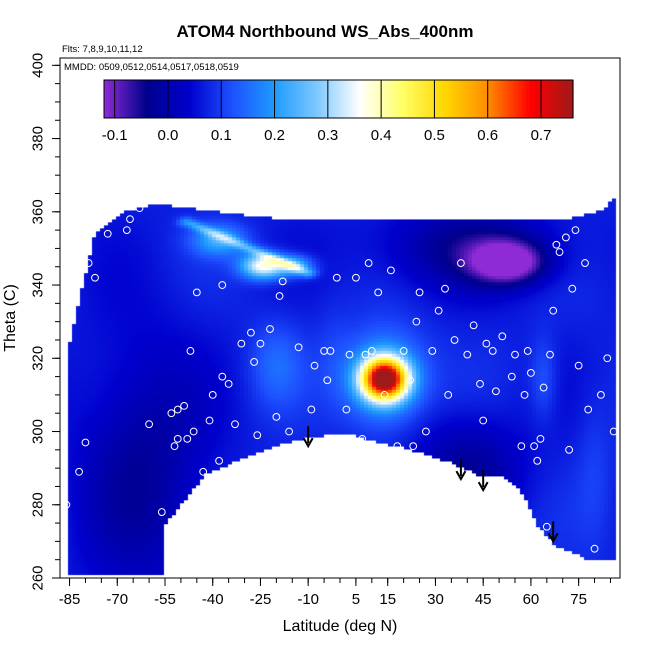 The width and height of the screenshot is (650, 650). Describe the element at coordinates (168, 135) in the screenshot. I see `colorbar-tick-label: 0.0` at that location.